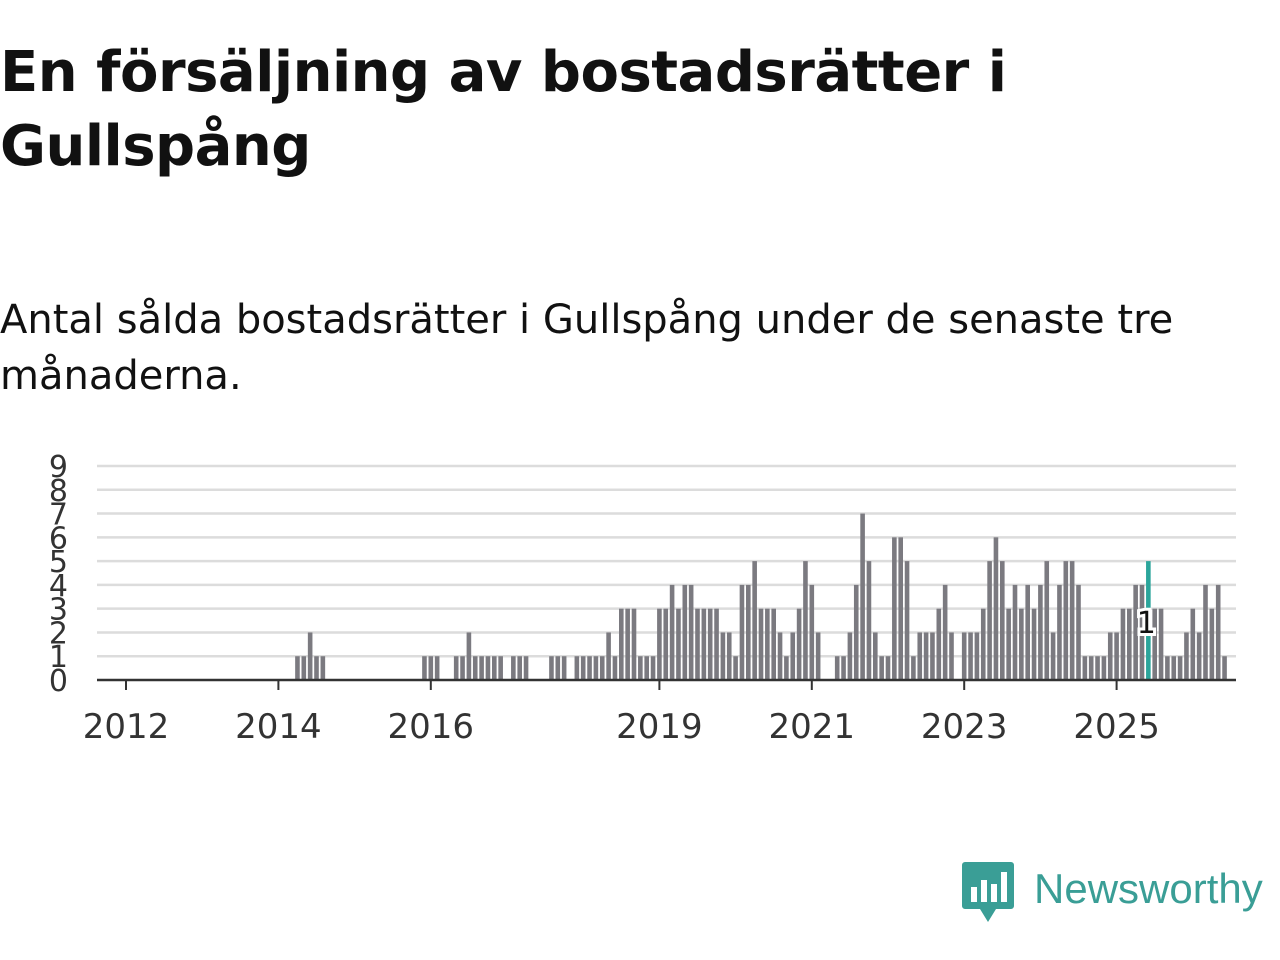  I want to click on y-tick-label: 8, so click(58, 491).